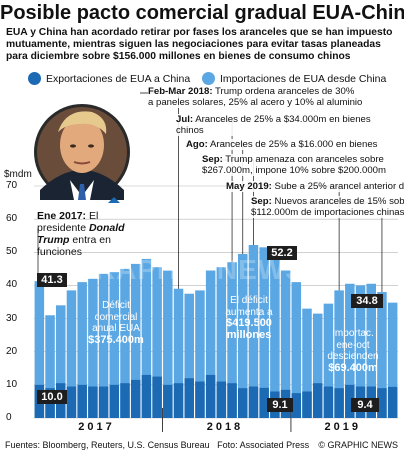 This screenshot has width=404, height=456. What do you see at coordinates (342, 427) in the screenshot?
I see `year-label-2019: 2019` at bounding box center [342, 427].